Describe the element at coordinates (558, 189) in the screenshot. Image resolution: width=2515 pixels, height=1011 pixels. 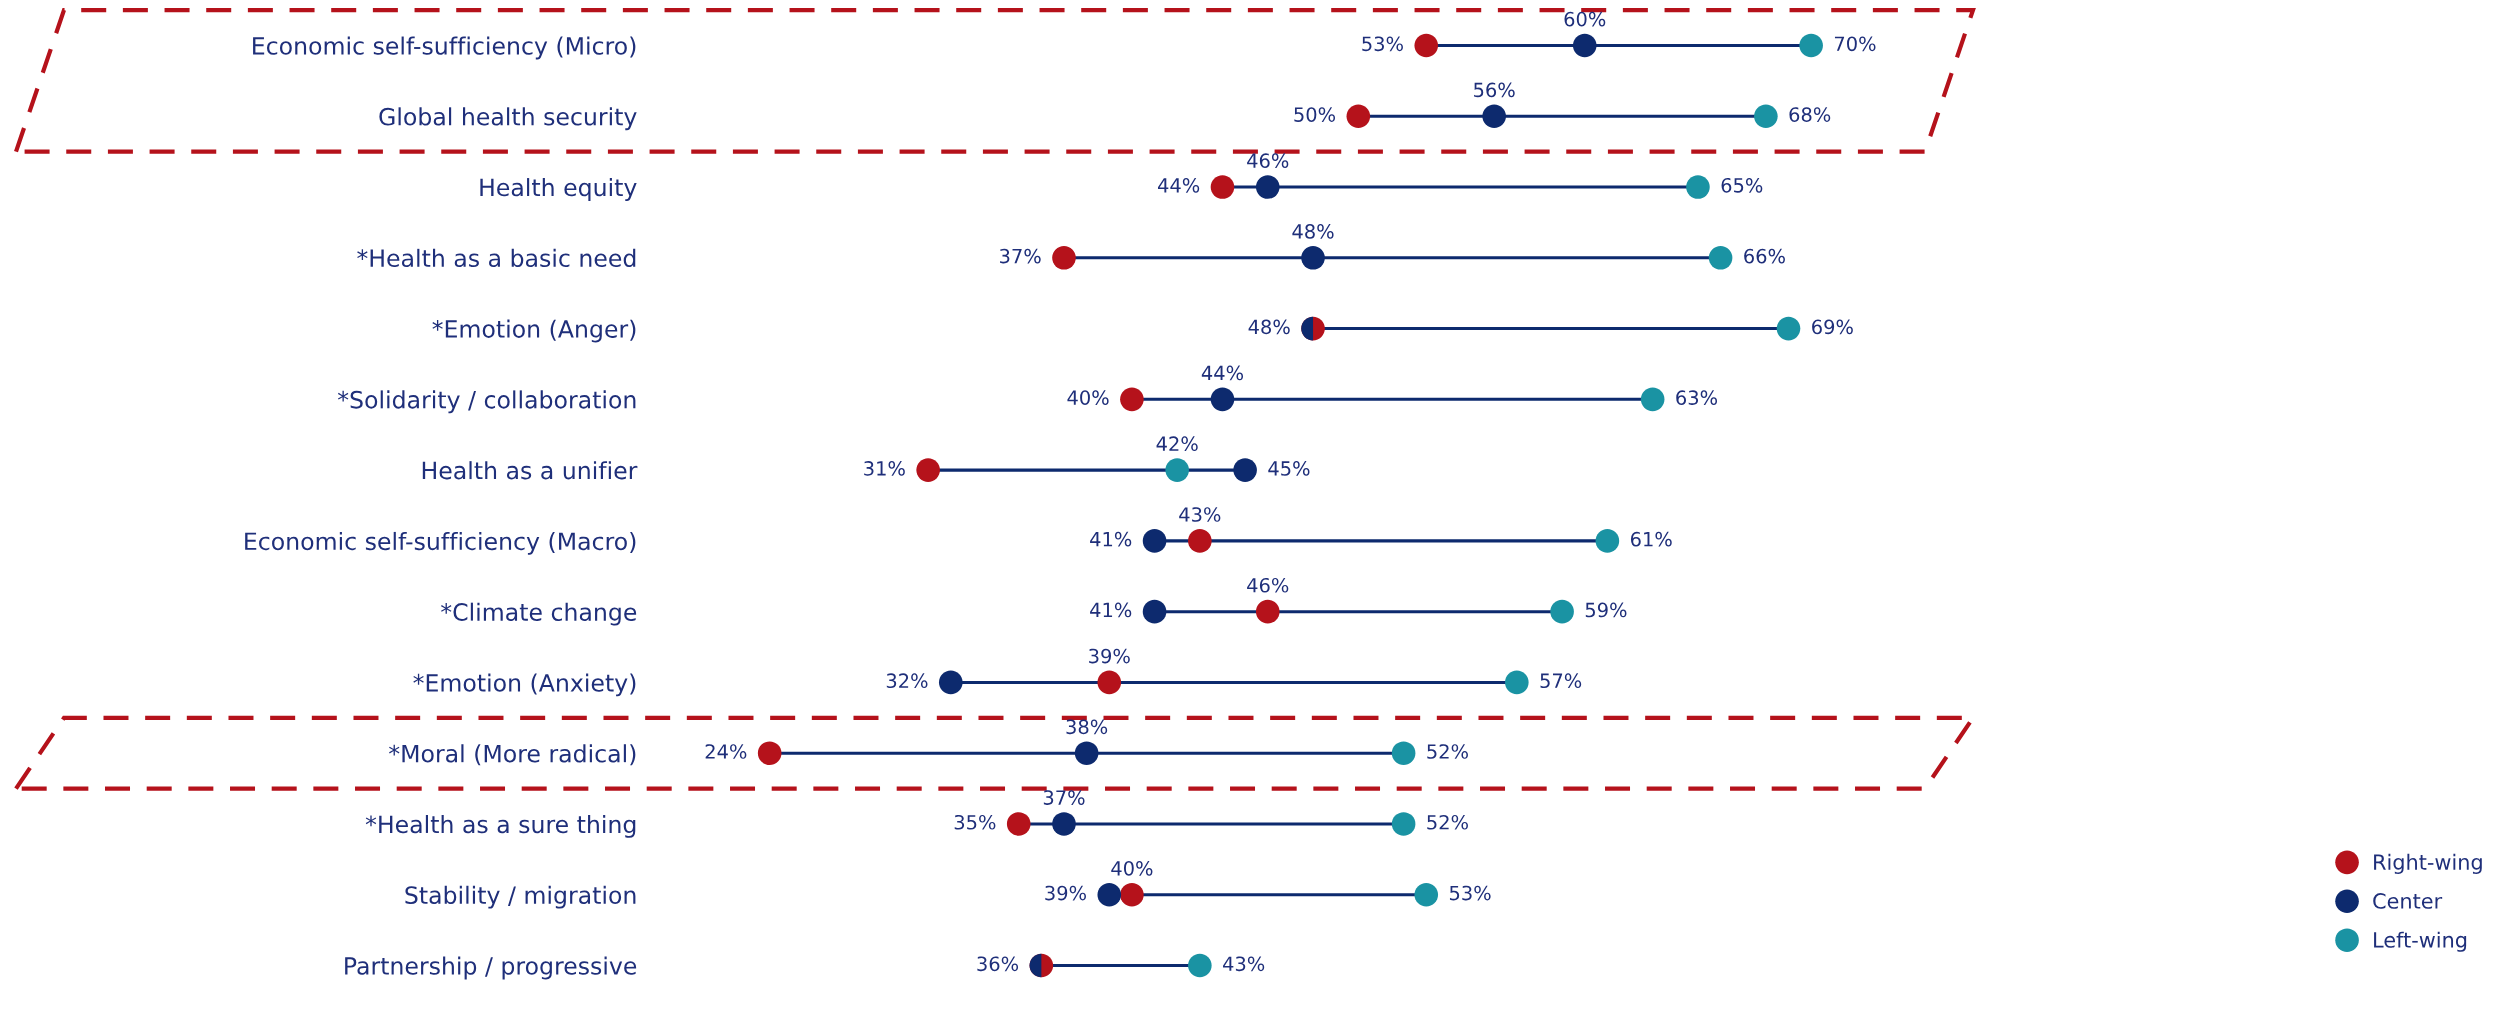
I see `y-tick-label: Health equity` at that location.